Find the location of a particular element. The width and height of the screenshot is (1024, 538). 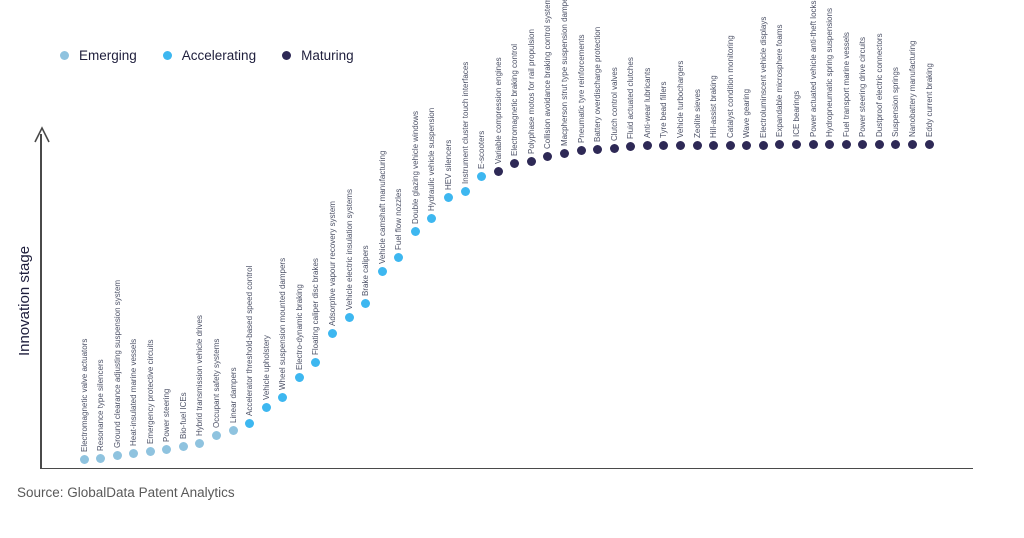

source-line: Source: GlobalData Patent Analytics is located at coordinates (126, 492).